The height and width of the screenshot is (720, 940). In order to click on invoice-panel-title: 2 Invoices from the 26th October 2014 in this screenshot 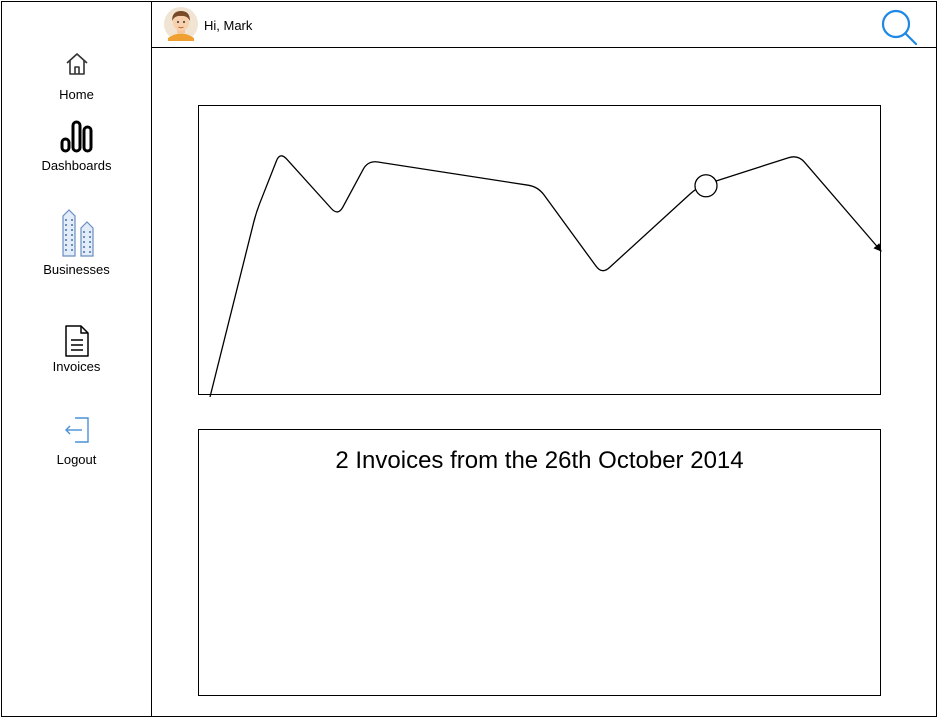, I will do `click(539, 460)`.